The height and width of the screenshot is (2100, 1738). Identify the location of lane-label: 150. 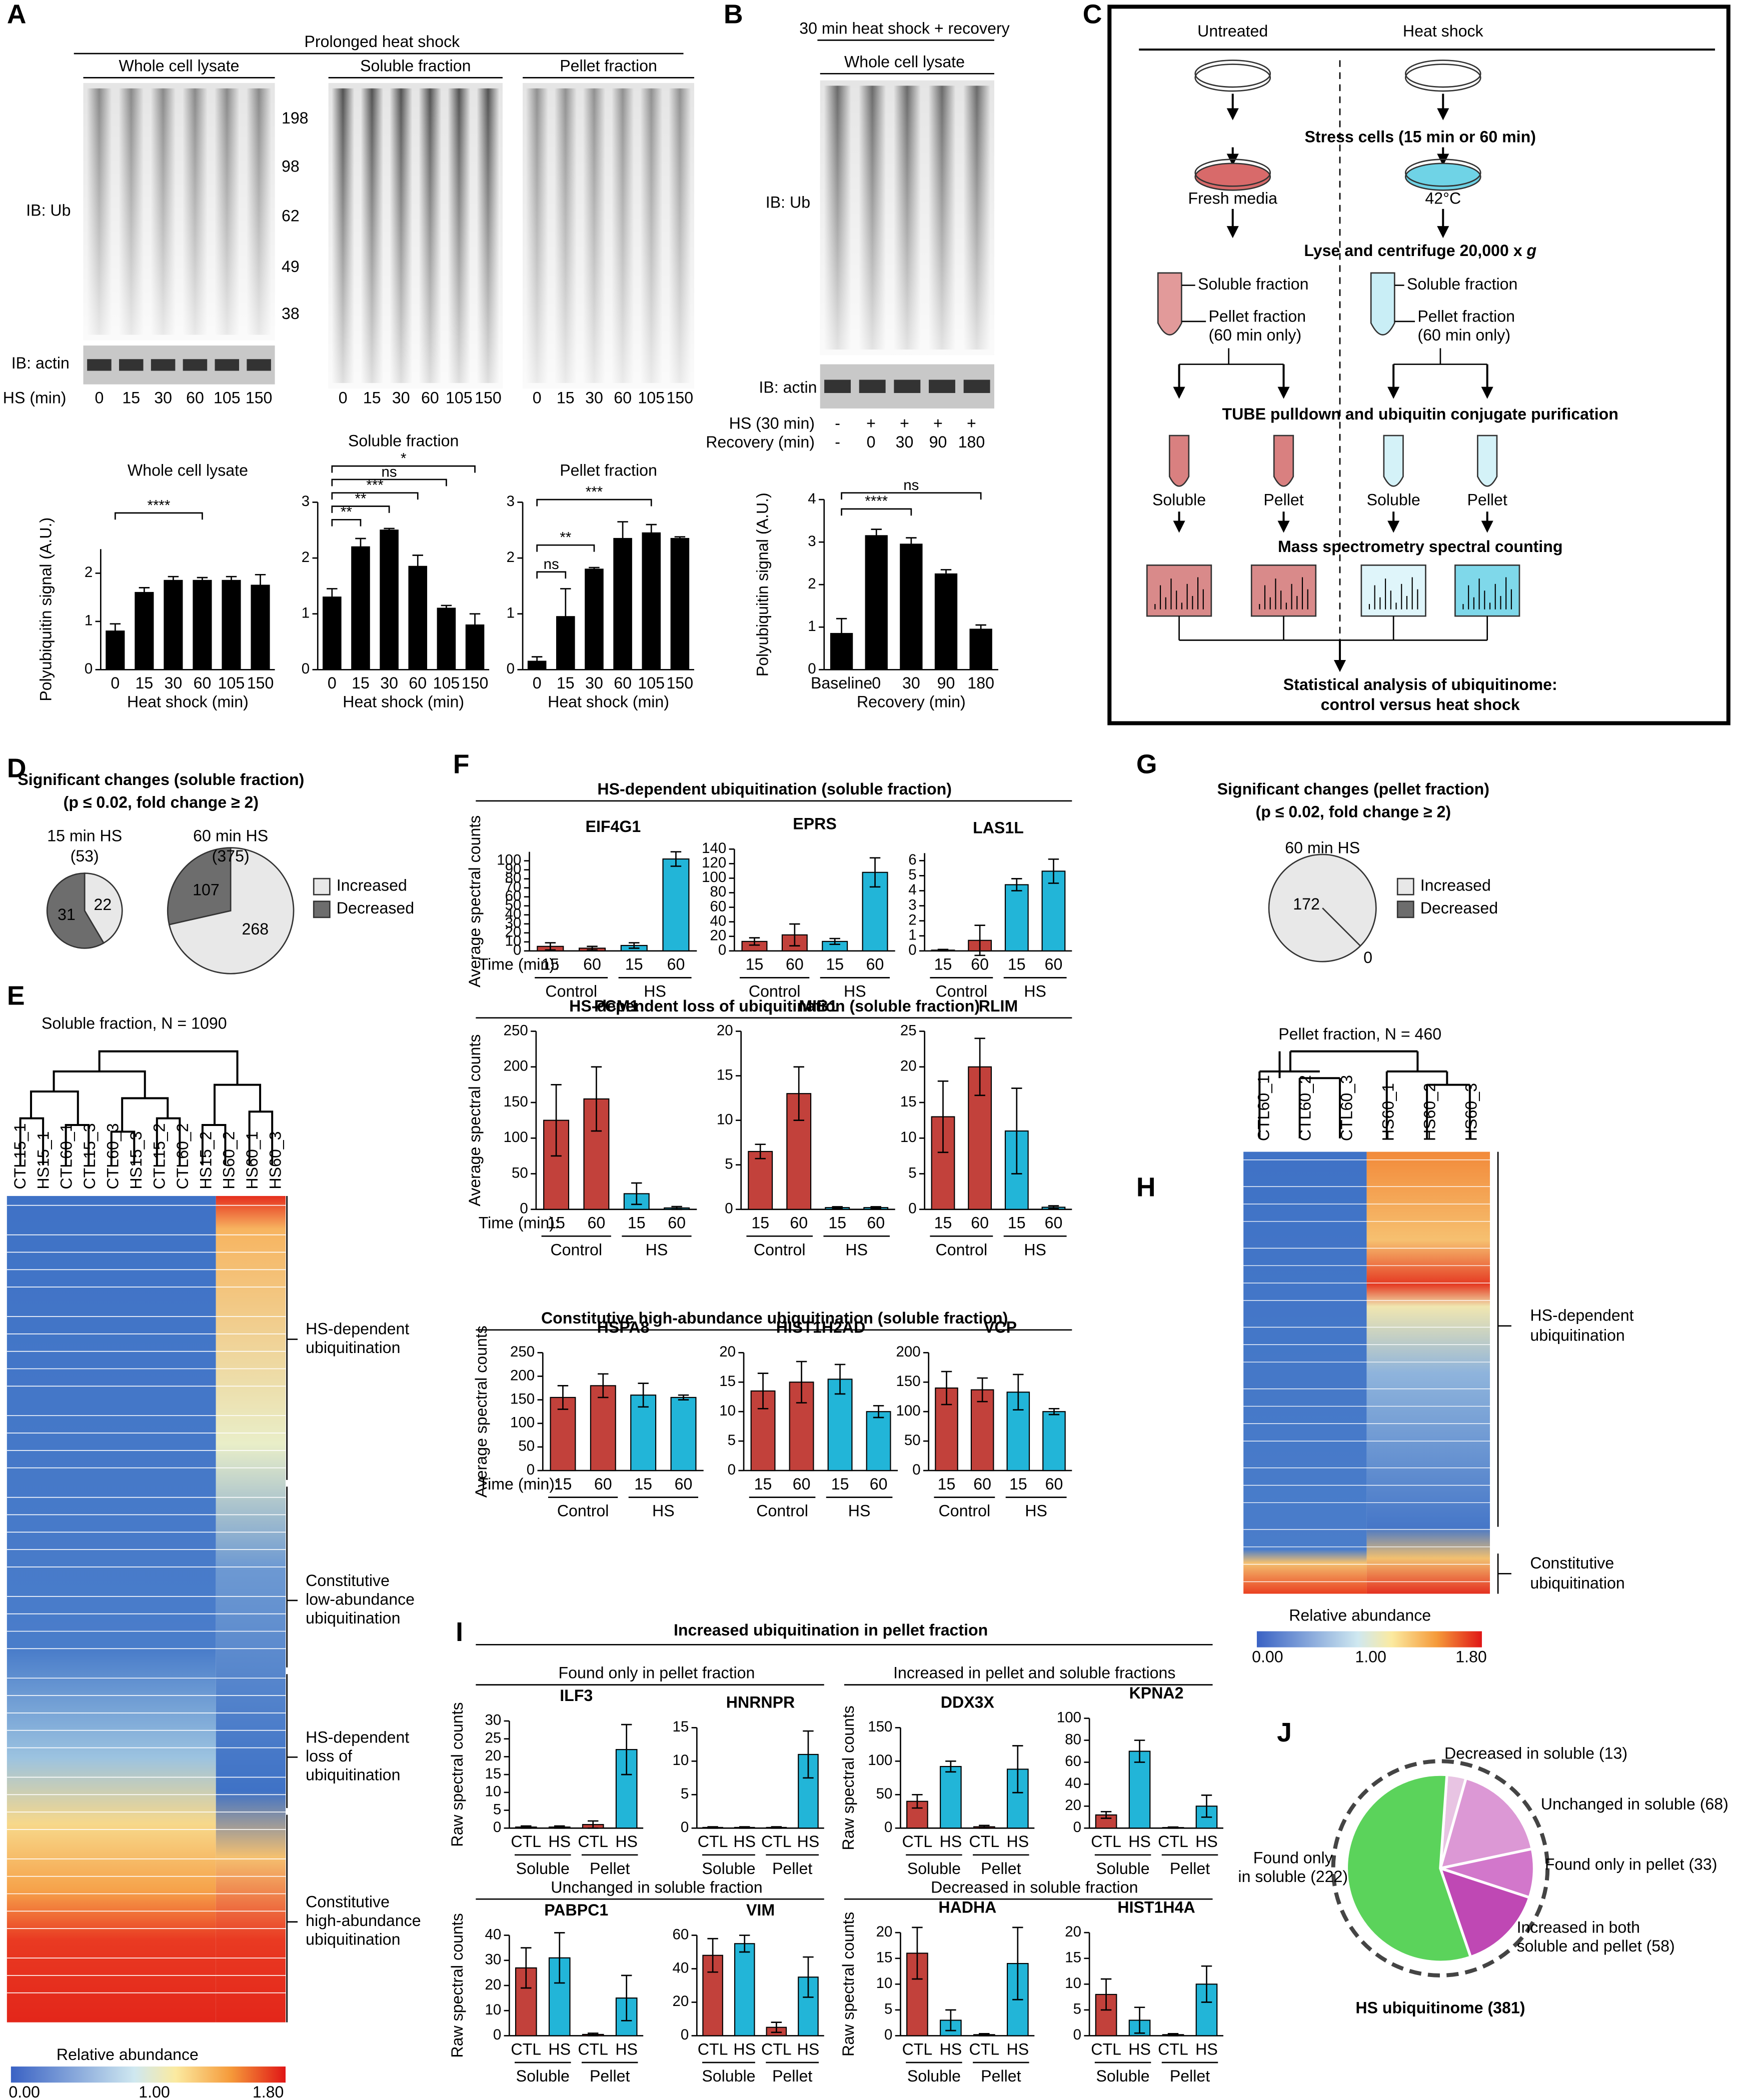
(488, 398).